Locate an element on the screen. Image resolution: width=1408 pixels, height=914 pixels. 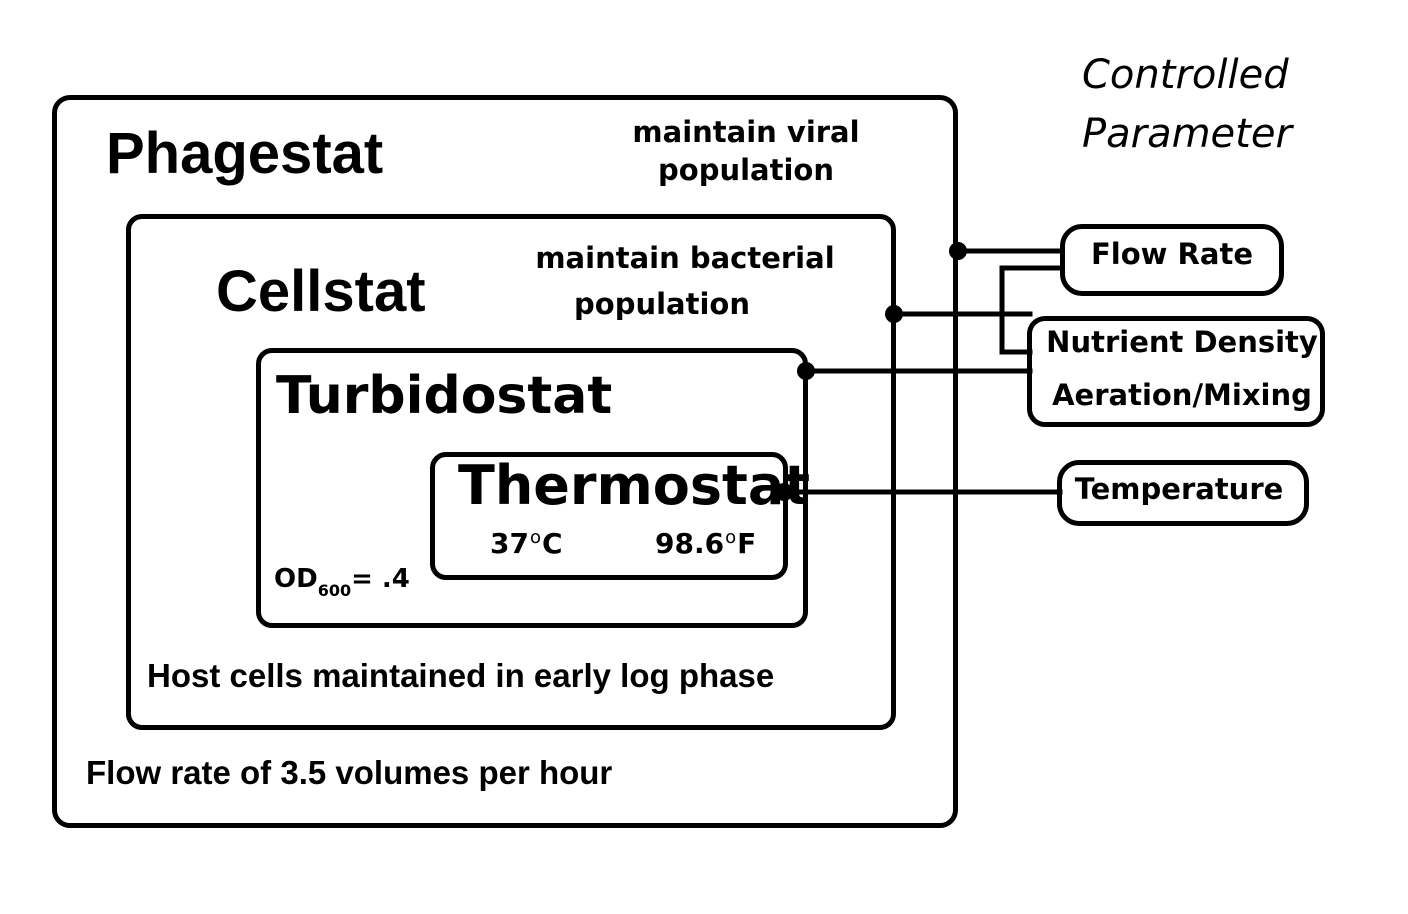
phagestat-title: Phagestat is located at coordinates (245, 153).